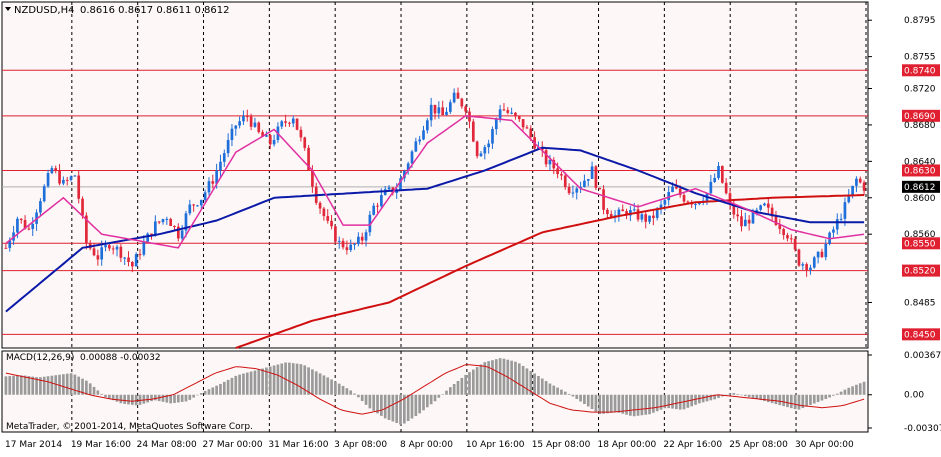 The height and width of the screenshot is (457, 941). What do you see at coordinates (627, 445) in the screenshot?
I see `time-tick-label: 18 Apr 00:00` at bounding box center [627, 445].